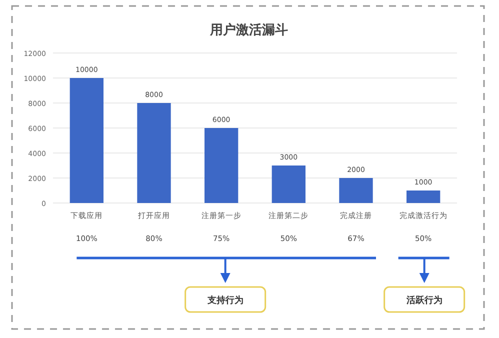 This screenshot has height=338, width=499. What do you see at coordinates (423, 300) in the screenshot?
I see `text: 活跃行为` at bounding box center [423, 300].